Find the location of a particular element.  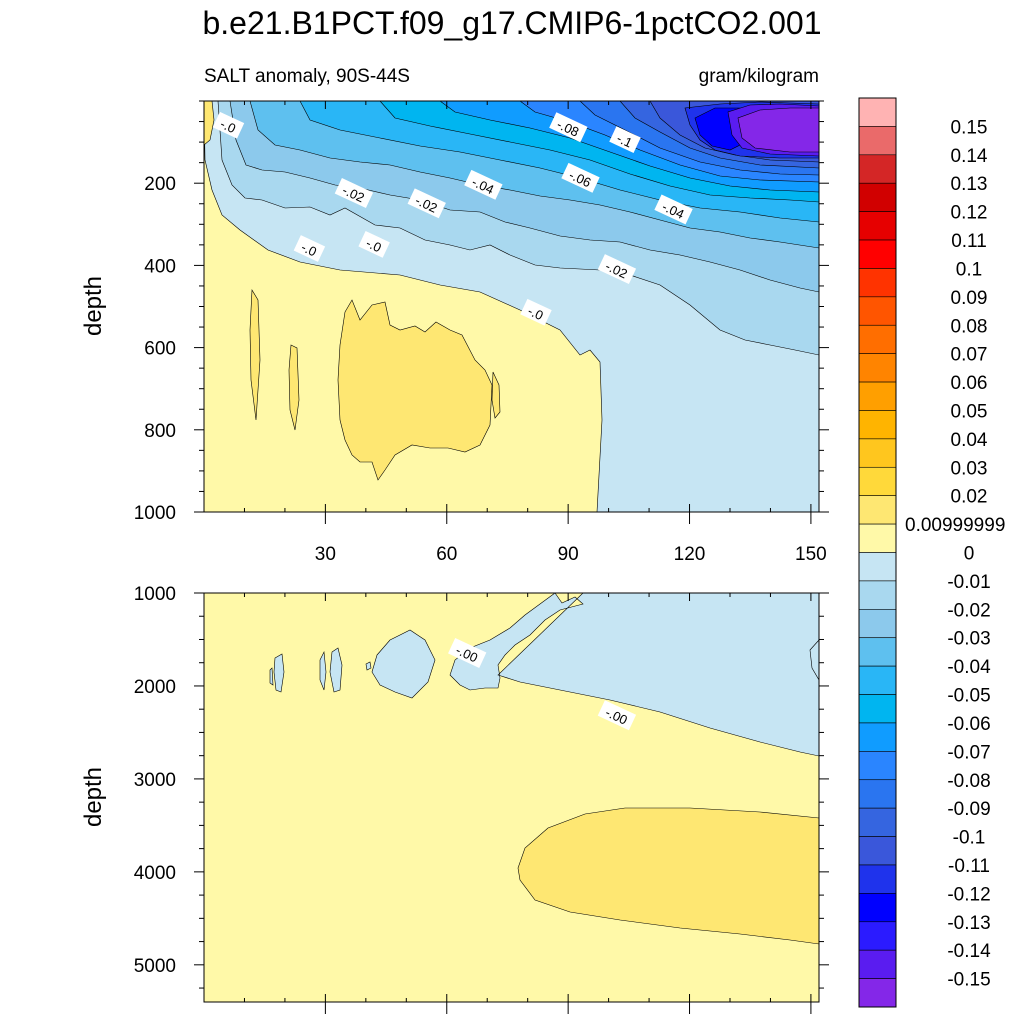

lower-y-axis-label: depth is located at coordinates (93, 797).